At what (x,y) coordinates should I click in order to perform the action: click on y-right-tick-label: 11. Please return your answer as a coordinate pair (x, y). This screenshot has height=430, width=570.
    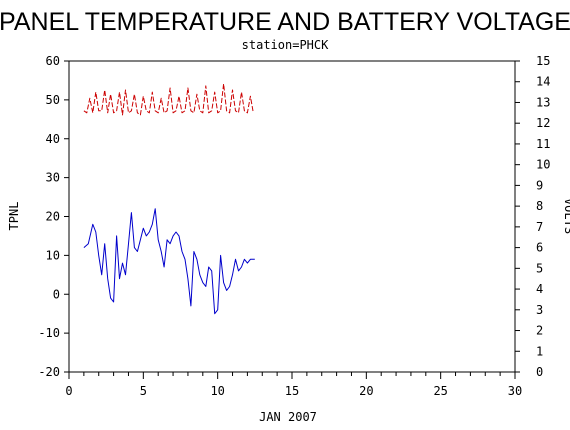
    Looking at the image, I should click on (543, 144).